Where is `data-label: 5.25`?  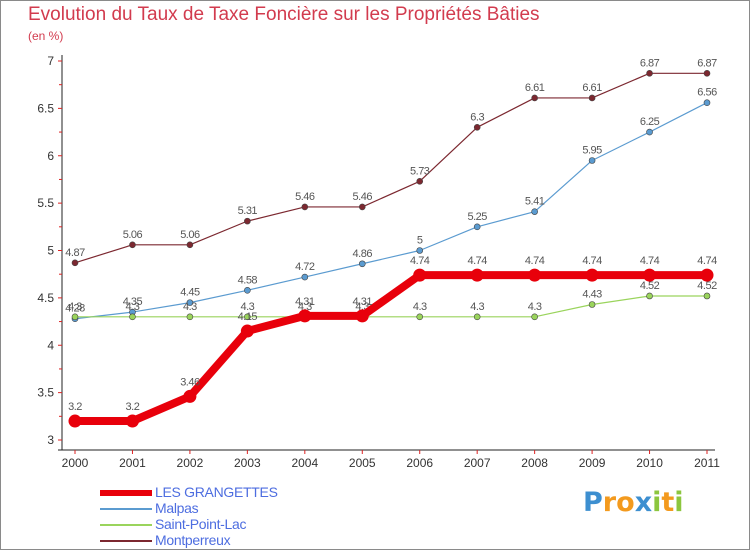
data-label: 5.25 is located at coordinates (477, 217).